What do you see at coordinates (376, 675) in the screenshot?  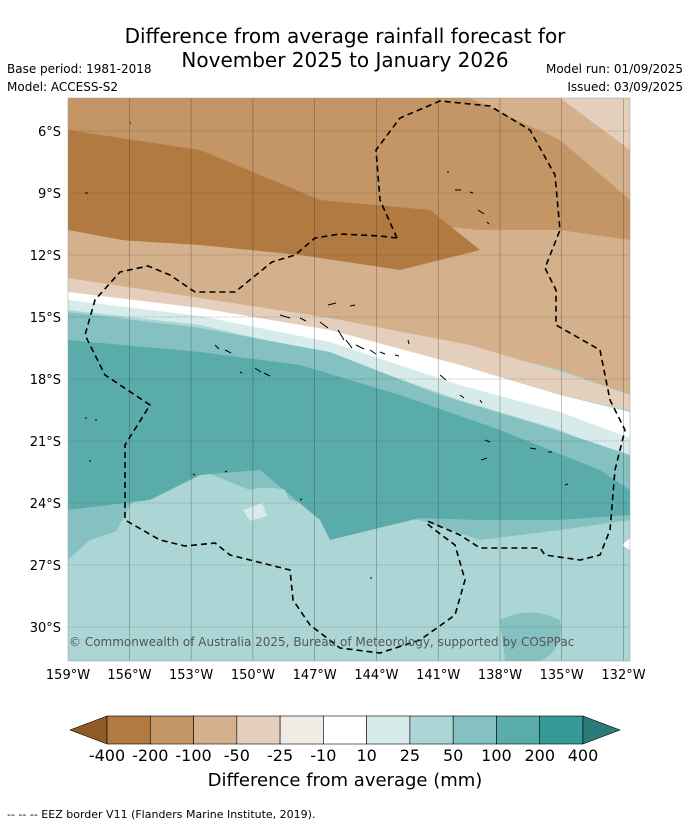 I see `lon-label: 144°W` at bounding box center [376, 675].